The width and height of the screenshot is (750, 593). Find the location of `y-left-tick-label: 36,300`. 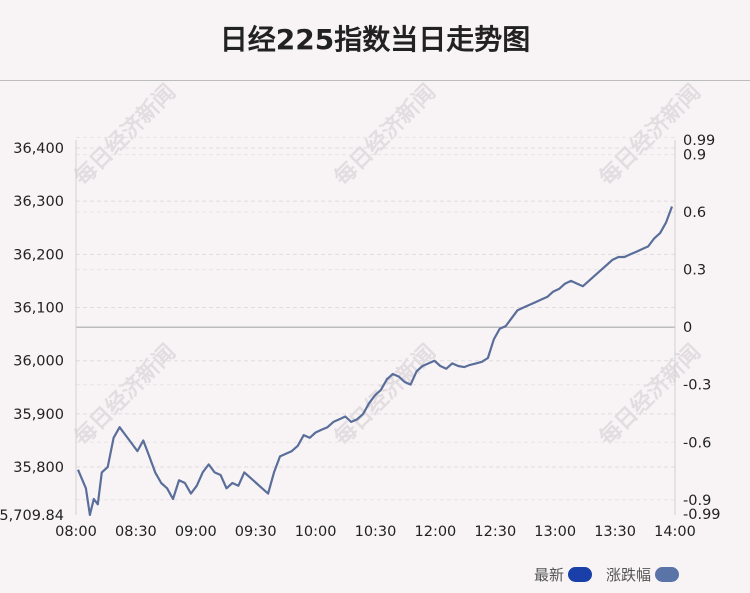

y-left-tick-label: 36,300 is located at coordinates (38, 202).